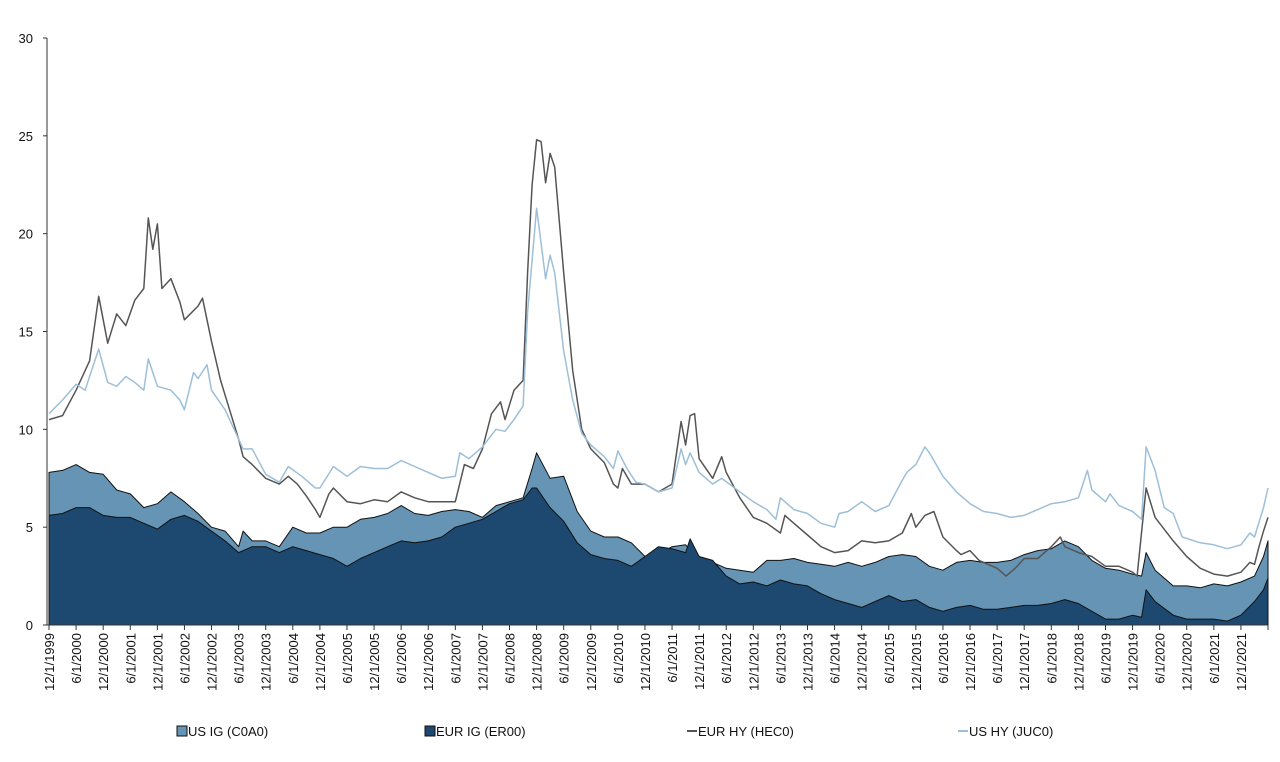 The image size is (1280, 762). Describe the element at coordinates (1011, 731) in the screenshot. I see `legend-label: US HY (JUC0)` at that location.